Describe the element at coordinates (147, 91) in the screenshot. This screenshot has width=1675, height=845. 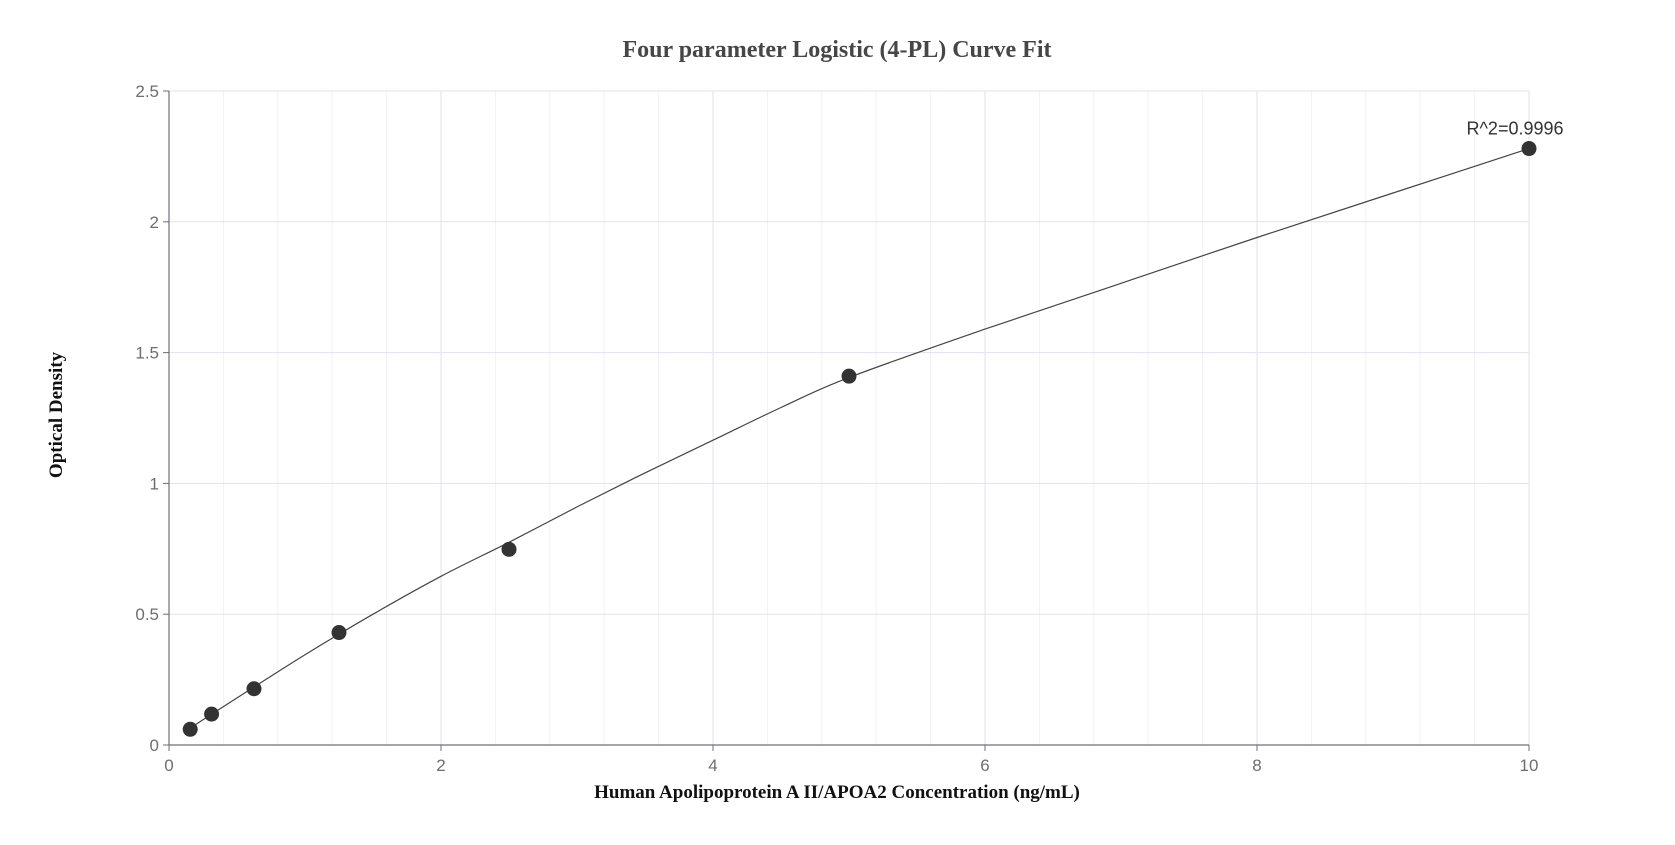
I see `y-tick-label: 2.5` at that location.